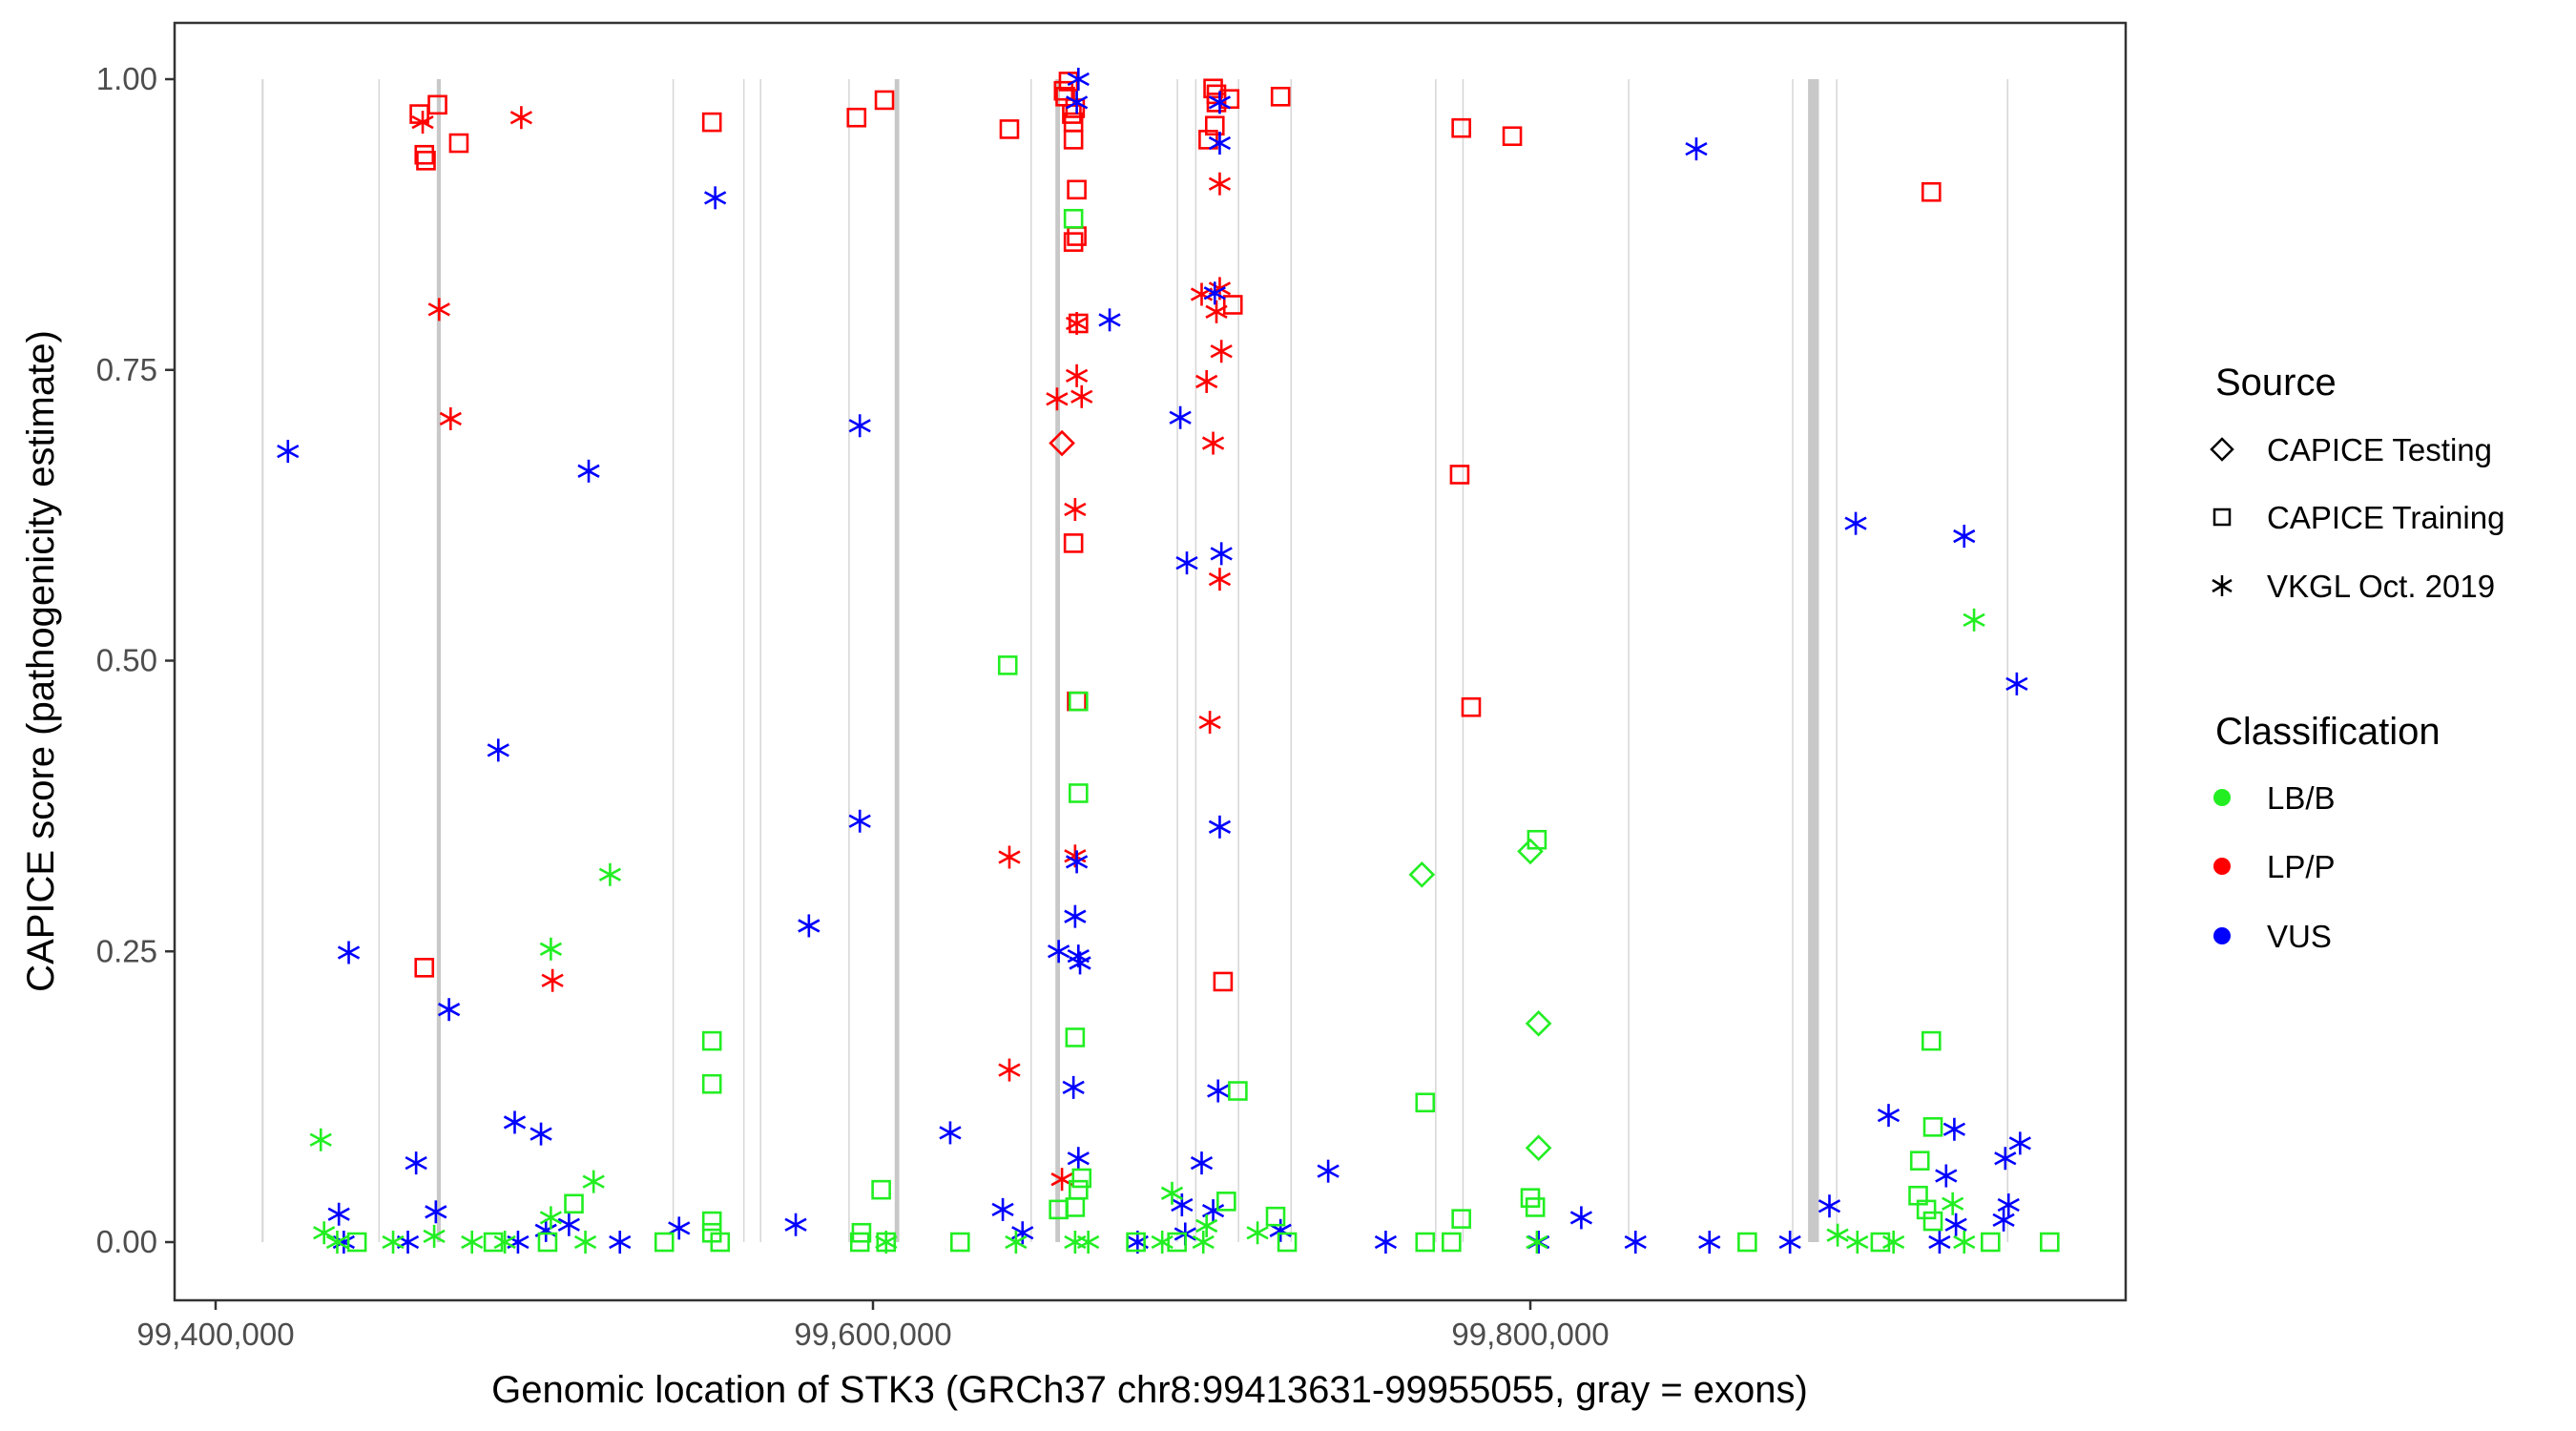 This screenshot has height=1431, width=2576. What do you see at coordinates (41, 661) in the screenshot?
I see `y-axis-title: CAPICE score (pathogenicity estimate)` at bounding box center [41, 661].